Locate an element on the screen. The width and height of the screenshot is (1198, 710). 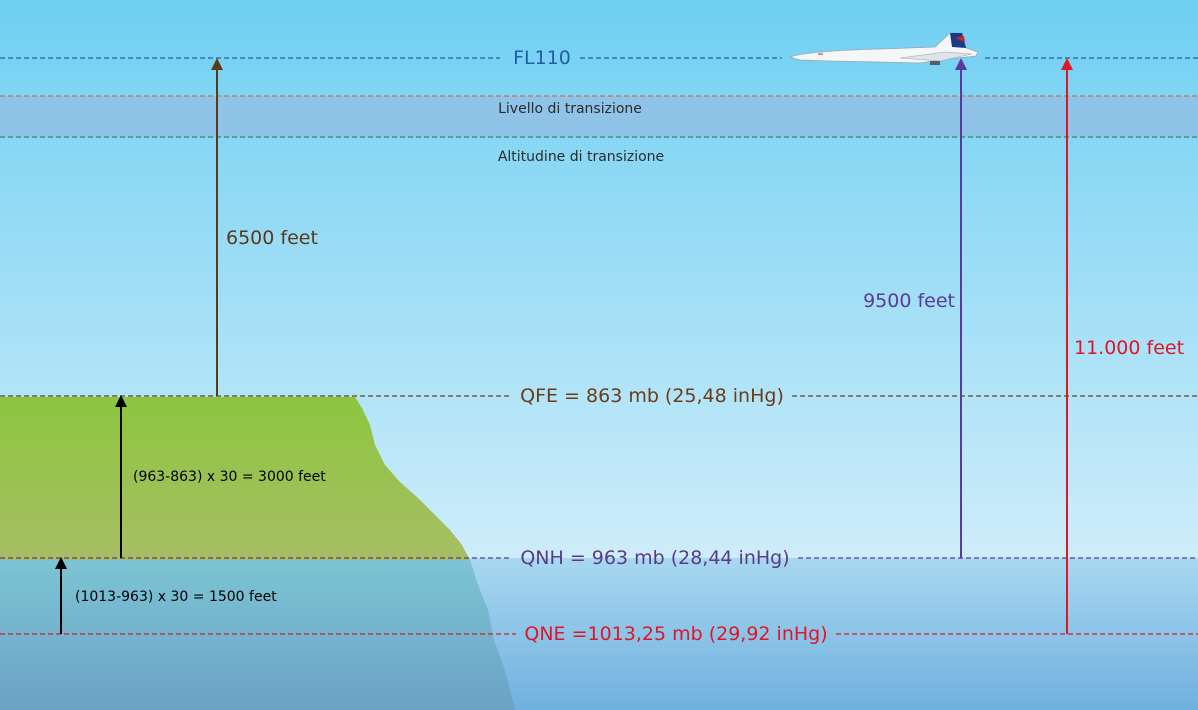
transition-band is located at coordinates (599, 116).